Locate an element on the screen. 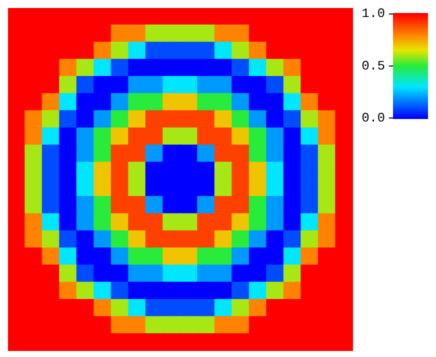 This screenshot has height=357, width=436. color-bar-label: 0.0 is located at coordinates (373, 118).